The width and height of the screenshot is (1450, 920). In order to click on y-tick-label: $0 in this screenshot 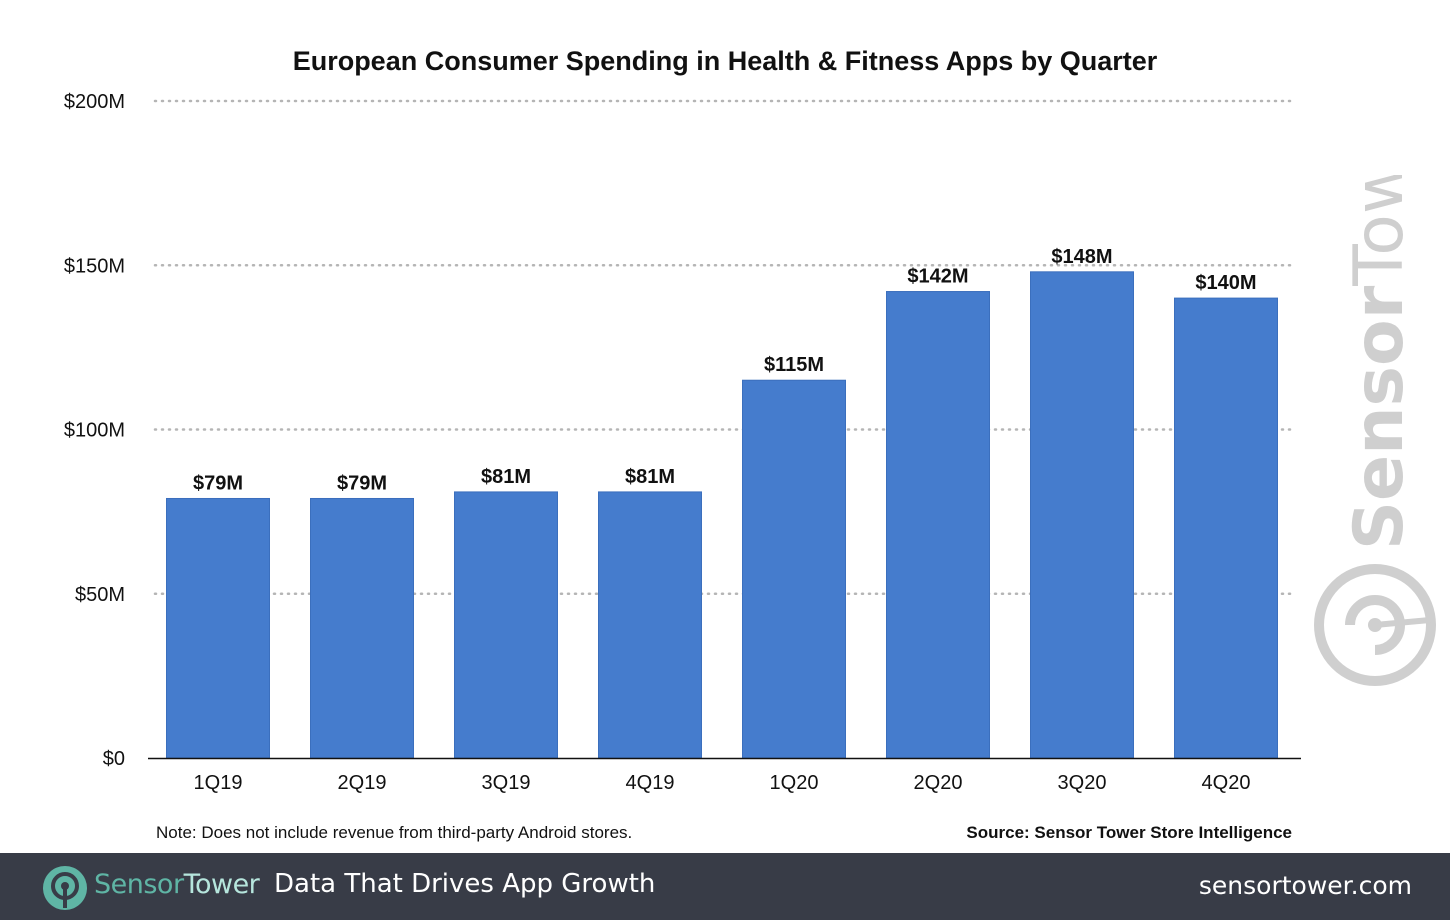, I will do `click(114, 759)`.